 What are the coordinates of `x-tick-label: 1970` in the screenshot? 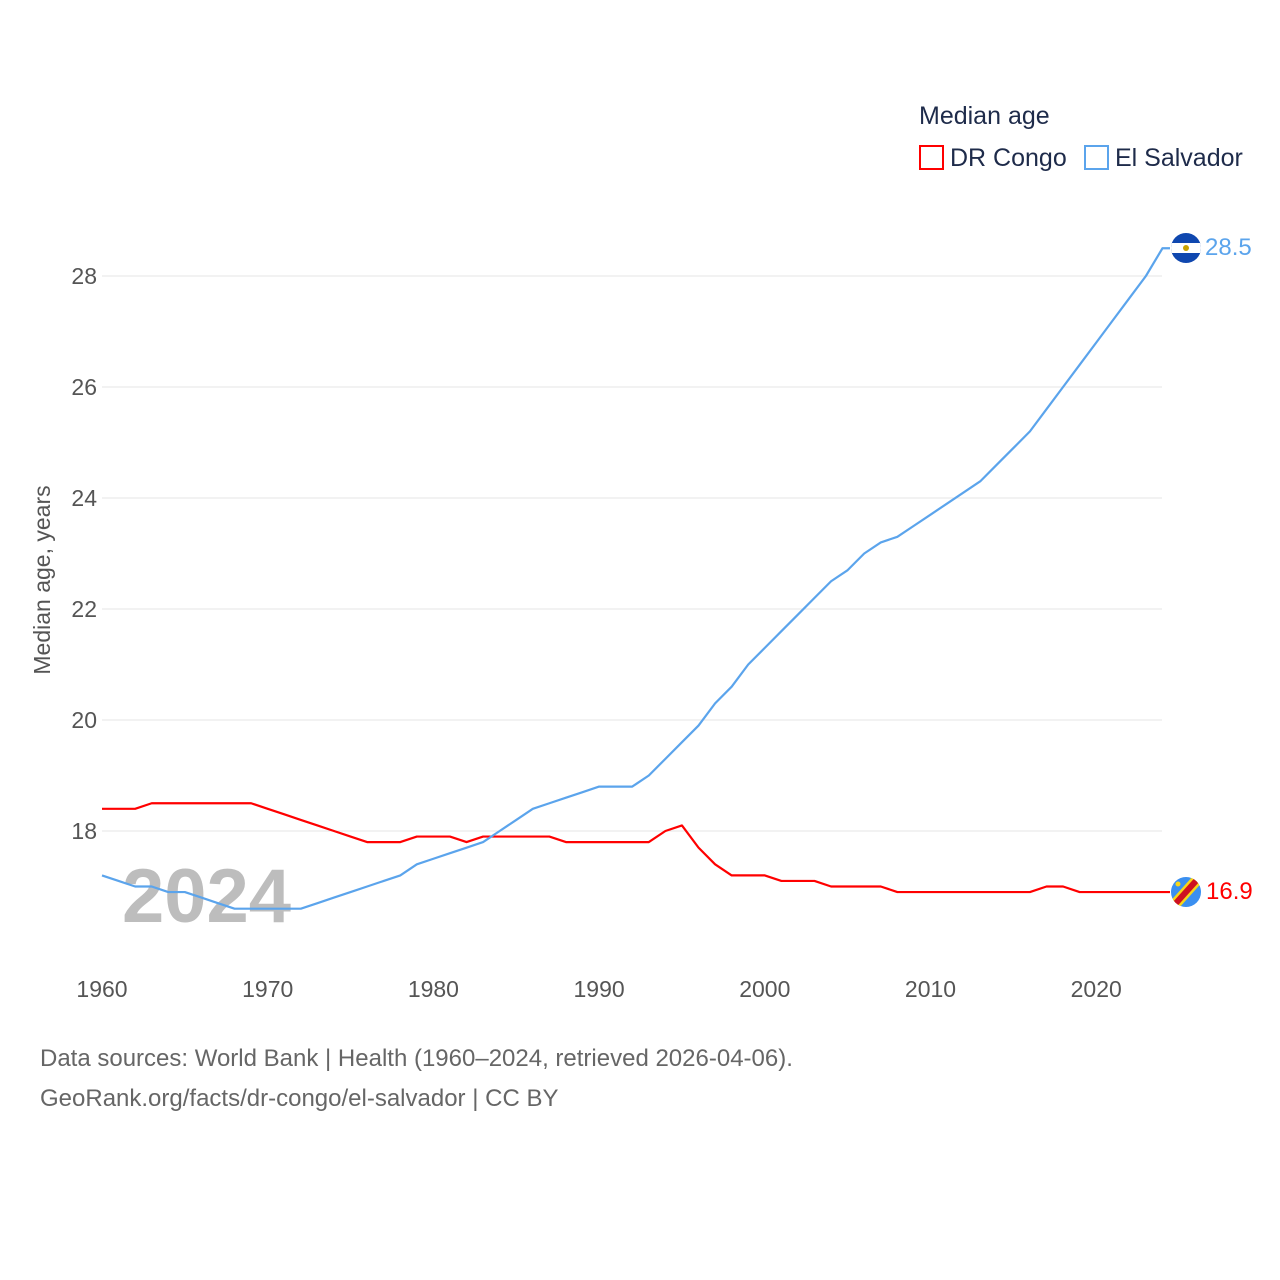 It's located at (267, 989).